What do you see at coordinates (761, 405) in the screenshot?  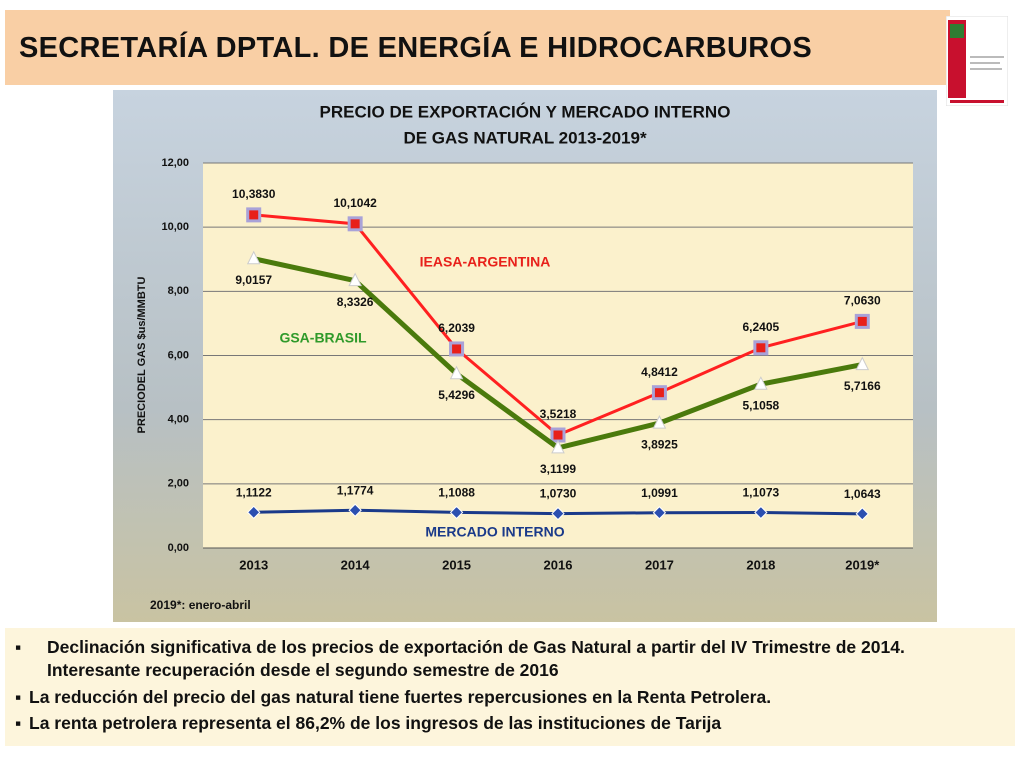 I see `data-label: 5,1058` at bounding box center [761, 405].